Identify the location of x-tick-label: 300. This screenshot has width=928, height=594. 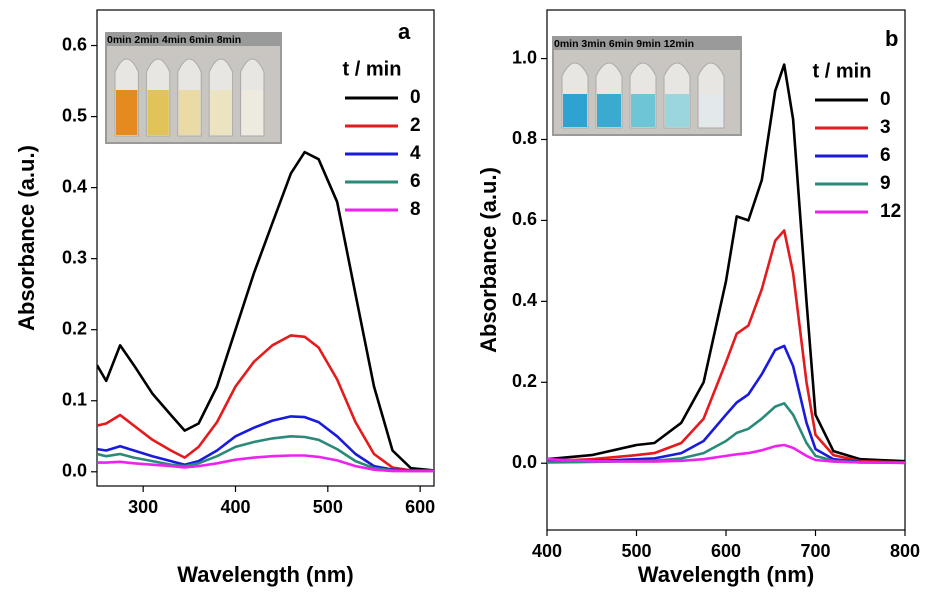
(143, 507).